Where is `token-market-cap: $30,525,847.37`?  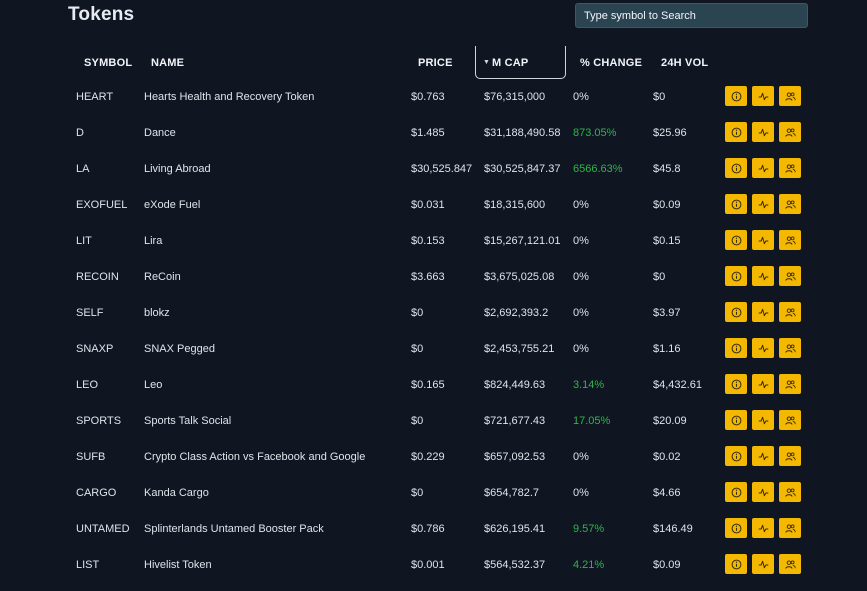
token-market-cap: $30,525,847.37 is located at coordinates (522, 169).